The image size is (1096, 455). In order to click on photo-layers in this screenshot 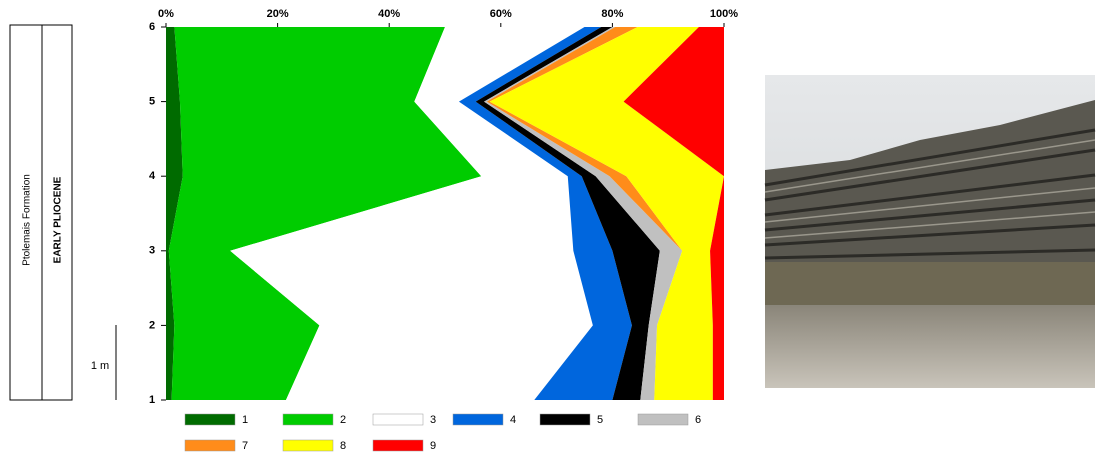, I will do `click(930, 194)`.